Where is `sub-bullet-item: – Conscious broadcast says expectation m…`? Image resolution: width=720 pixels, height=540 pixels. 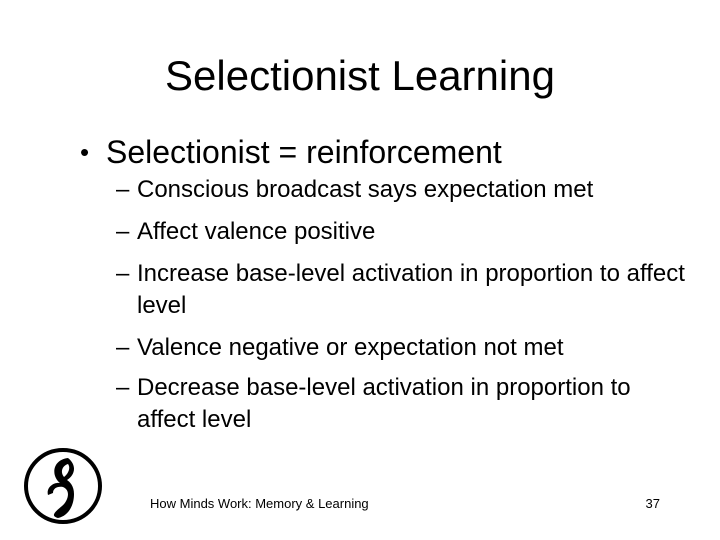 sub-bullet-item: – Conscious broadcast says expectation m… is located at coordinates (401, 190).